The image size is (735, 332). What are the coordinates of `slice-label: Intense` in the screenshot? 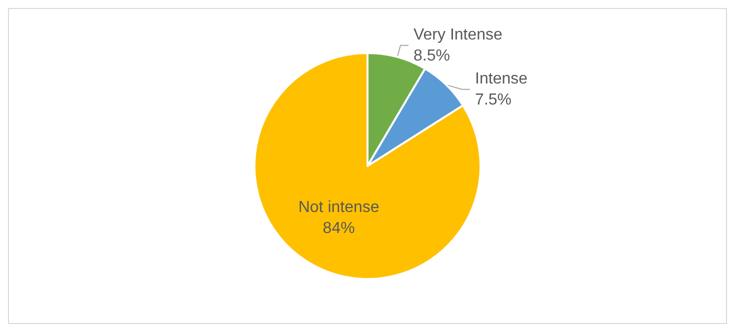 It's located at (501, 79).